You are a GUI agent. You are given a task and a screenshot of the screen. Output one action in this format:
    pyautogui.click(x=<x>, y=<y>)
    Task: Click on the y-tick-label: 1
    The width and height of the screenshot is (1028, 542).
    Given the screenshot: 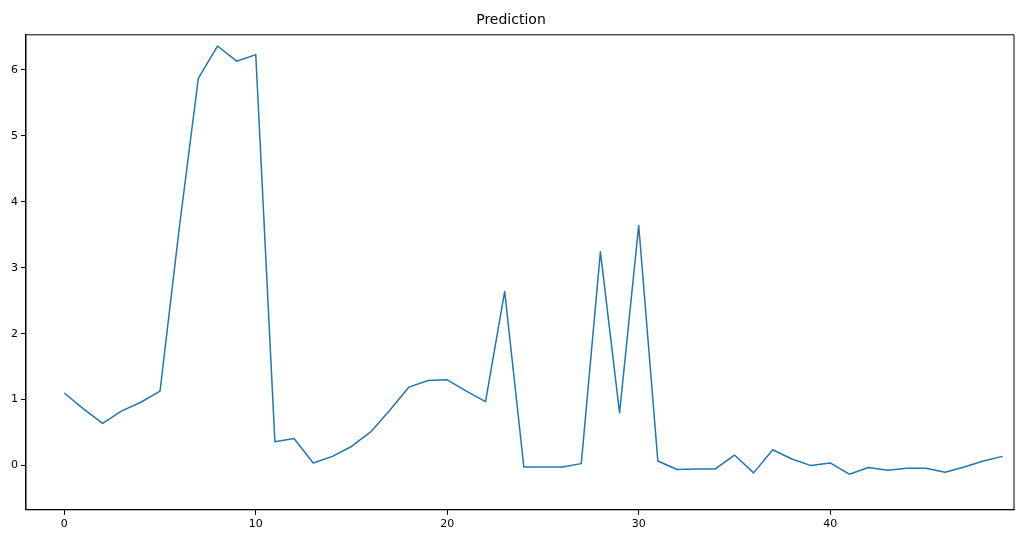 What is the action you would take?
    pyautogui.click(x=14, y=399)
    